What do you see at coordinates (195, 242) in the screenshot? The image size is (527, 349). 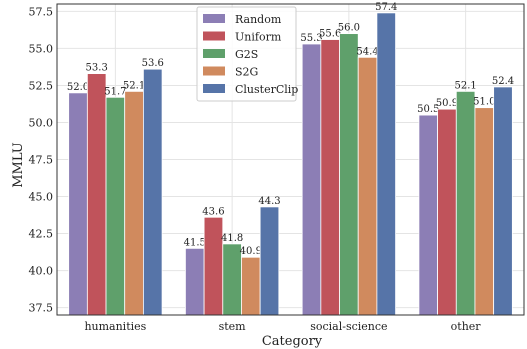 I see `data-label-random-stem: 41.5` at bounding box center [195, 242].